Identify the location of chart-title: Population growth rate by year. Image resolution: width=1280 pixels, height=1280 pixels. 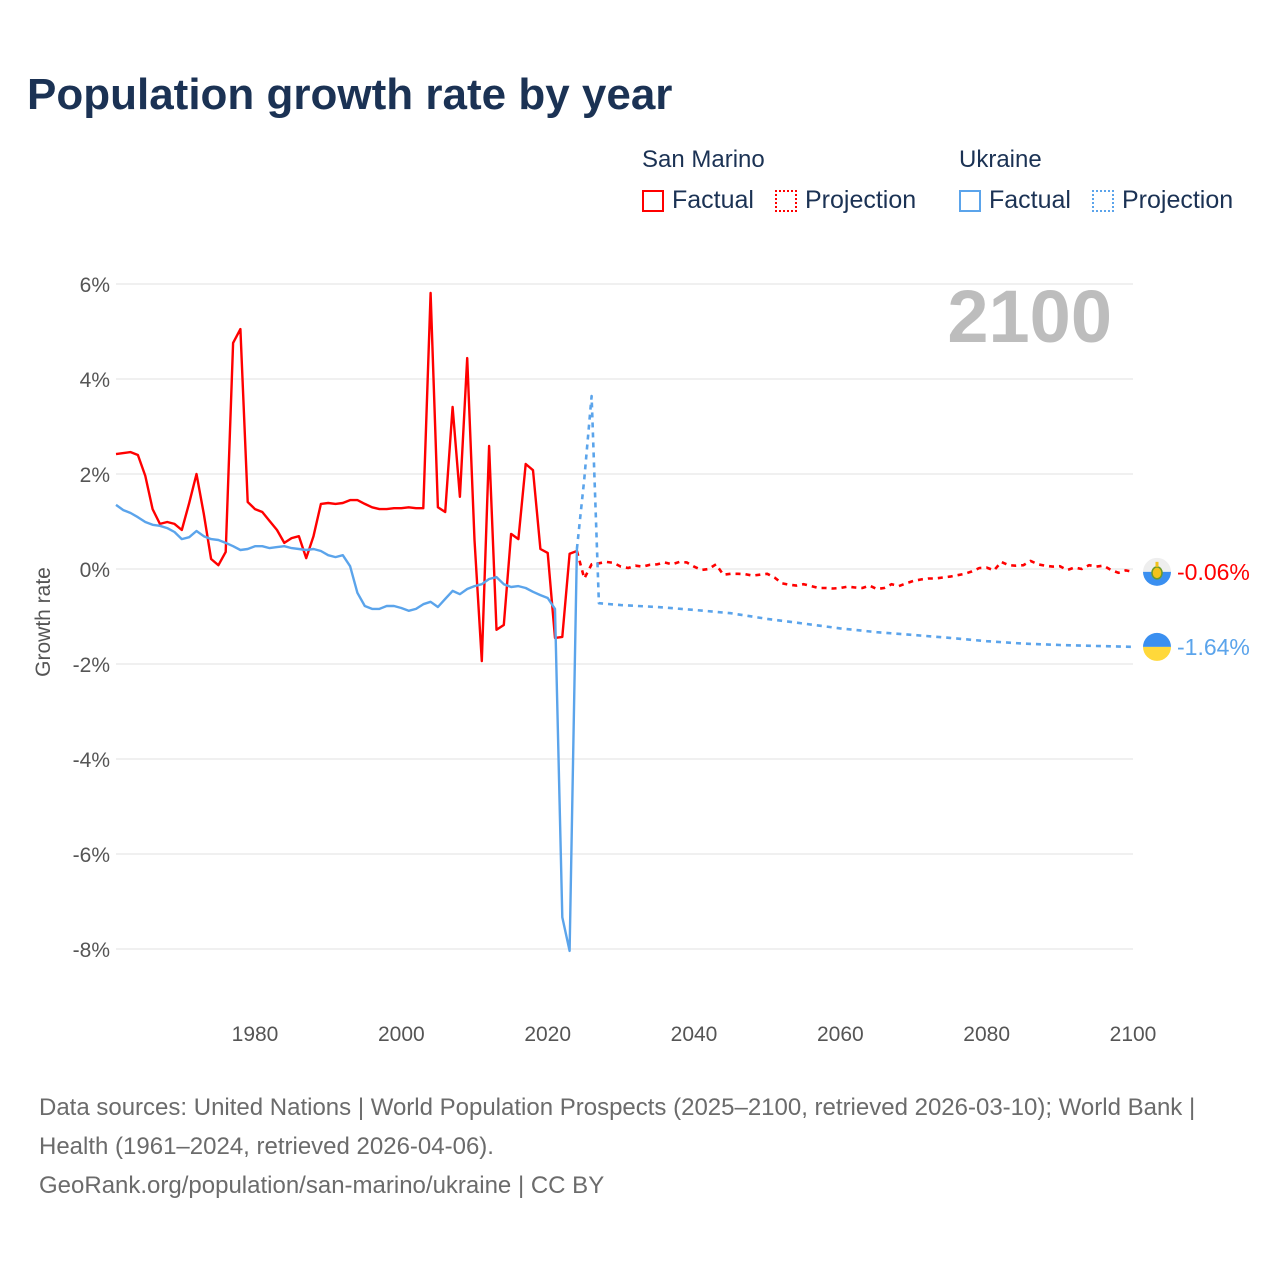
(350, 94).